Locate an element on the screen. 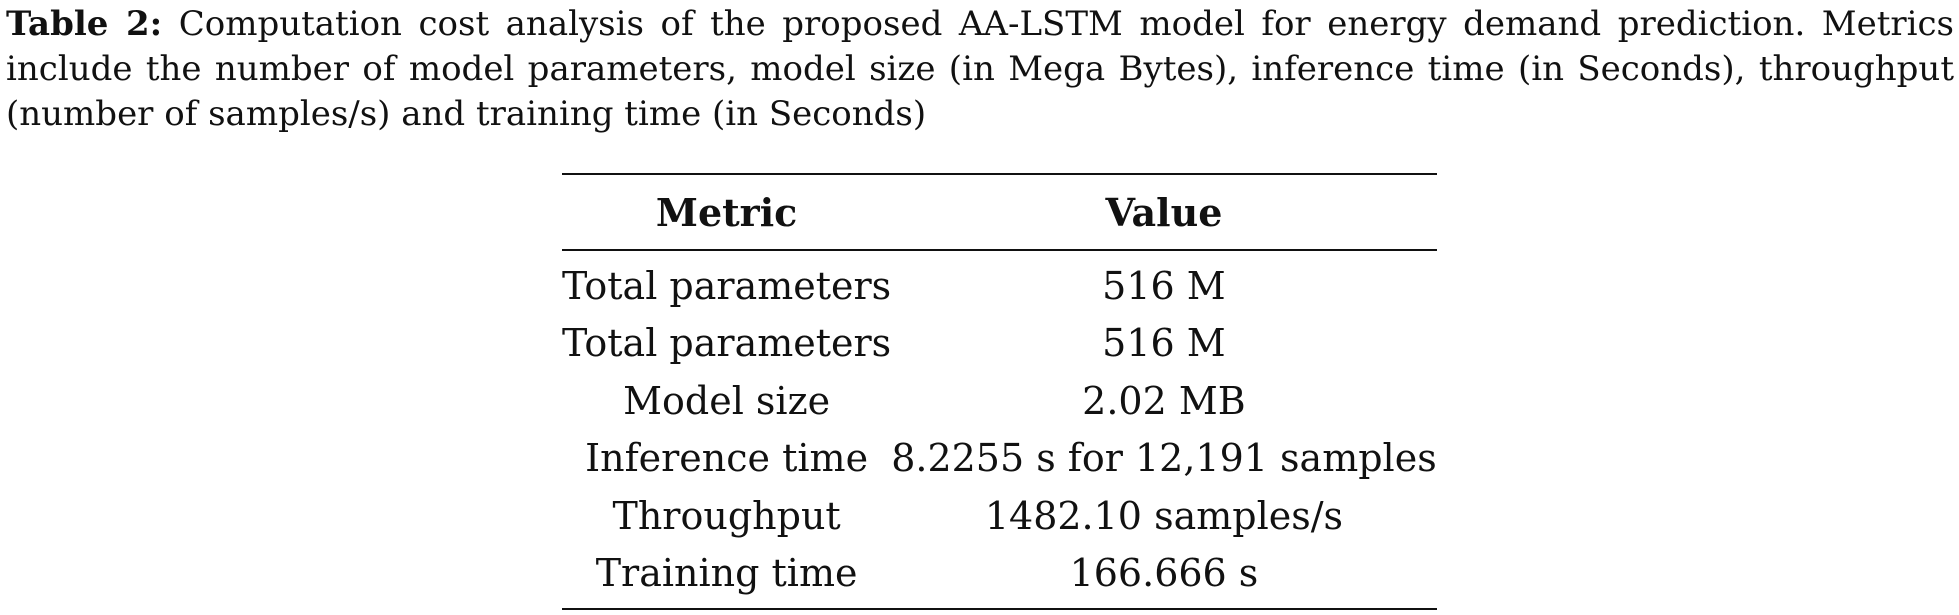 This screenshot has width=1959, height=615. table-header-row: Metric Value is located at coordinates (999, 212).